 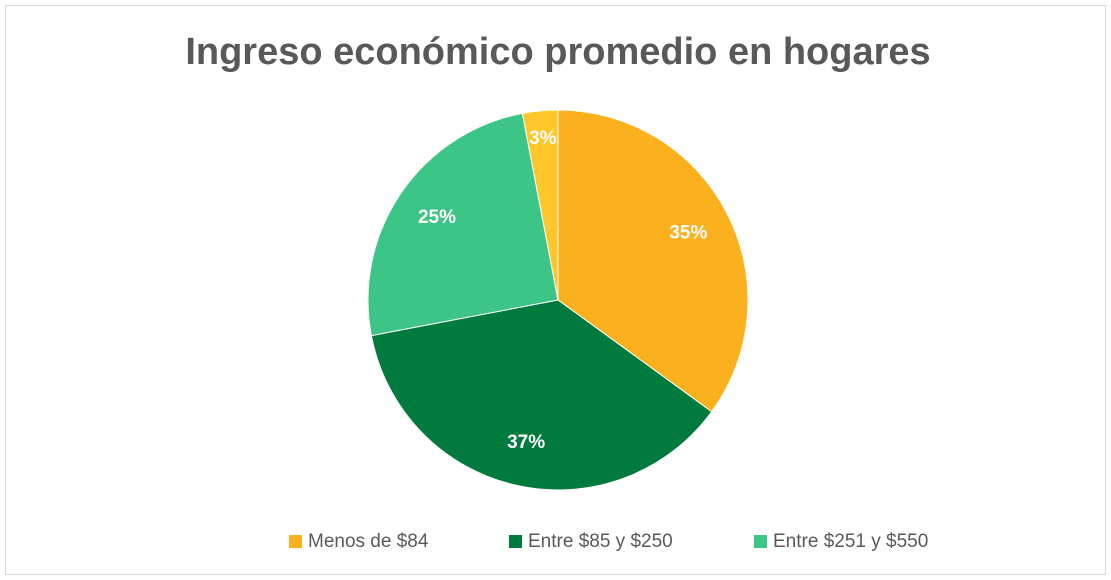 What do you see at coordinates (600, 541) in the screenshot?
I see `legend-label: Entre $85 y $250` at bounding box center [600, 541].